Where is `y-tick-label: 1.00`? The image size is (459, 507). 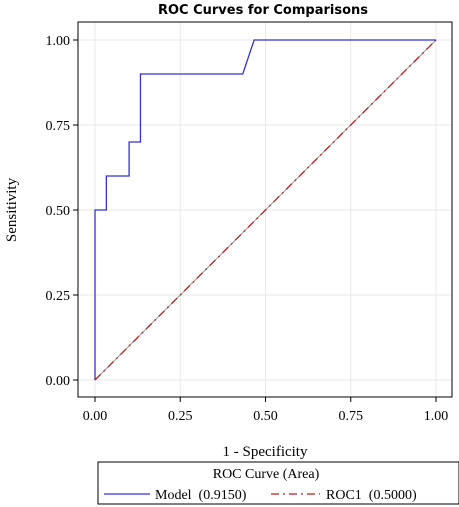
y-tick-label: 1.00 is located at coordinates (58, 41).